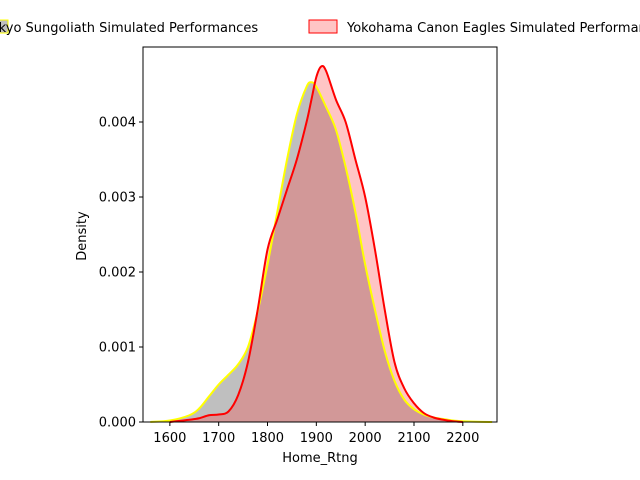  Describe the element at coordinates (4, 26) in the screenshot. I see `legend-swatch-tokyo` at that location.